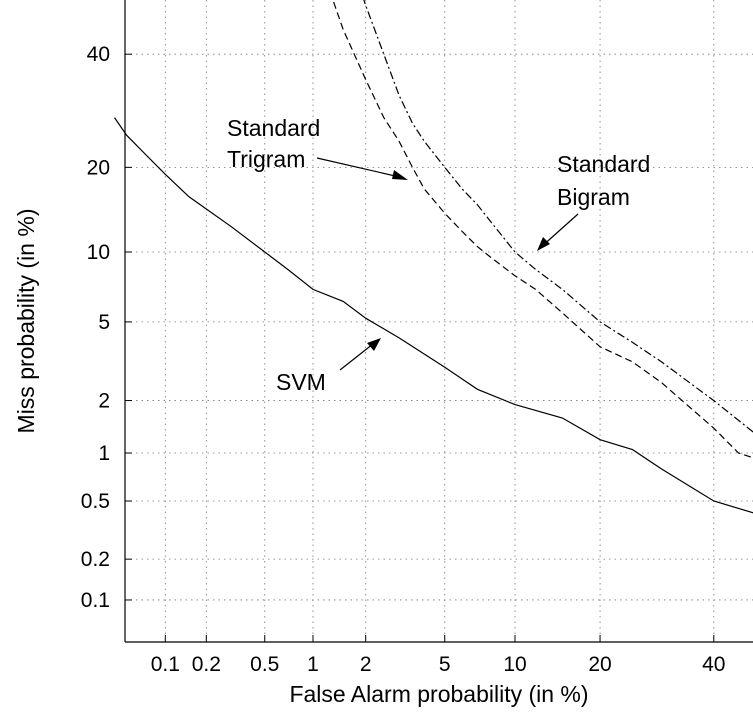  What do you see at coordinates (514, 664) in the screenshot?
I see `x-tick-label: 10` at bounding box center [514, 664].